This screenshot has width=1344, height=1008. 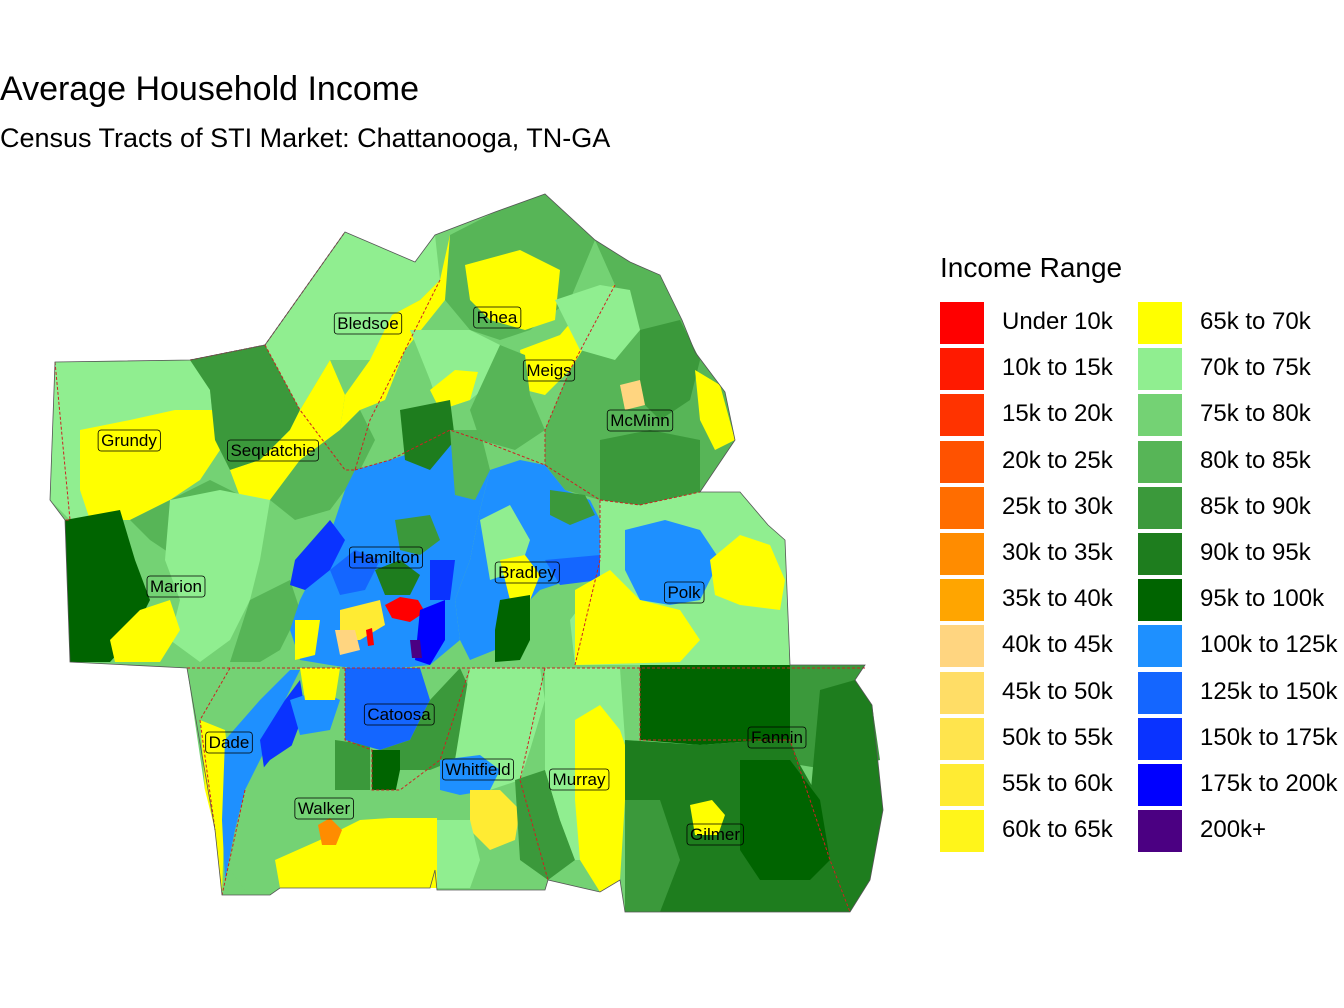 I want to click on legend-label: 20k to 25k, so click(x=1057, y=460).